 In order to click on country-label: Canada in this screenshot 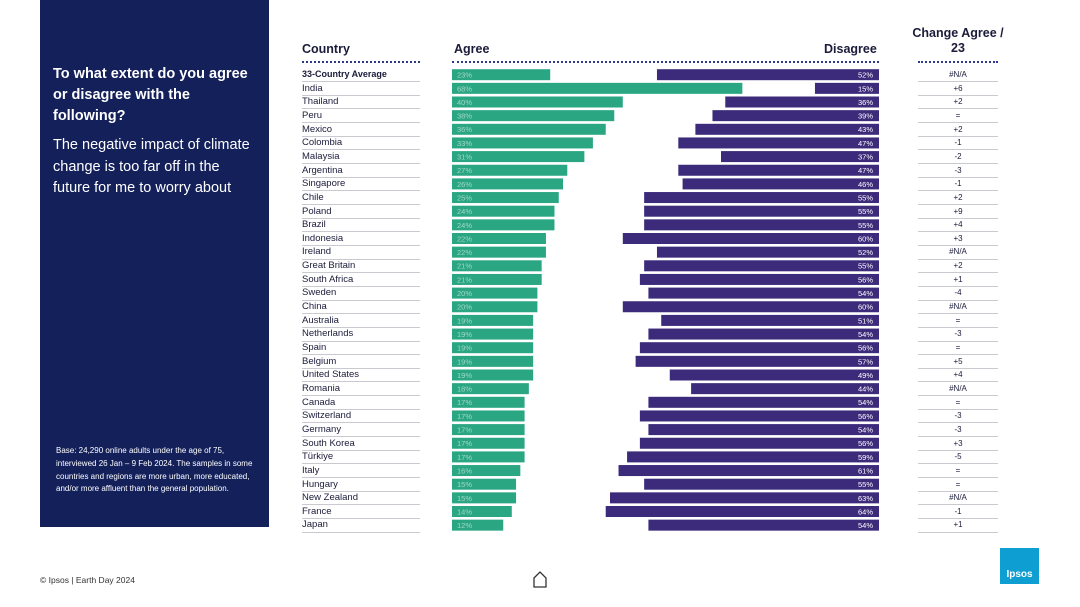, I will do `click(319, 402)`.